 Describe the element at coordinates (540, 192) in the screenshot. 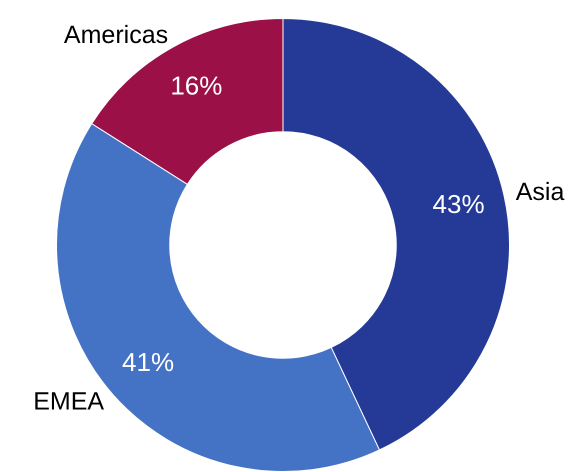

I see `slice-label: Asia` at that location.